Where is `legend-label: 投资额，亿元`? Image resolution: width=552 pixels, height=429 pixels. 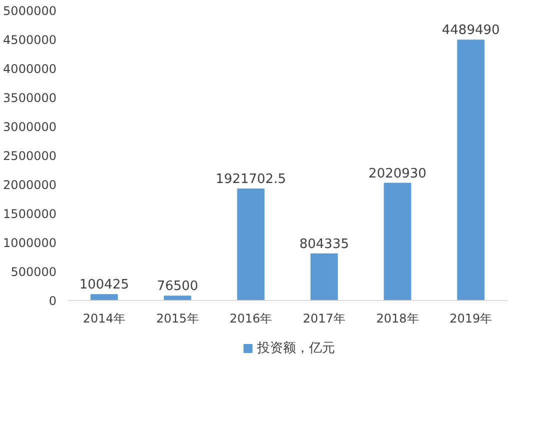
legend-label: 投资额，亿元 is located at coordinates (296, 348).